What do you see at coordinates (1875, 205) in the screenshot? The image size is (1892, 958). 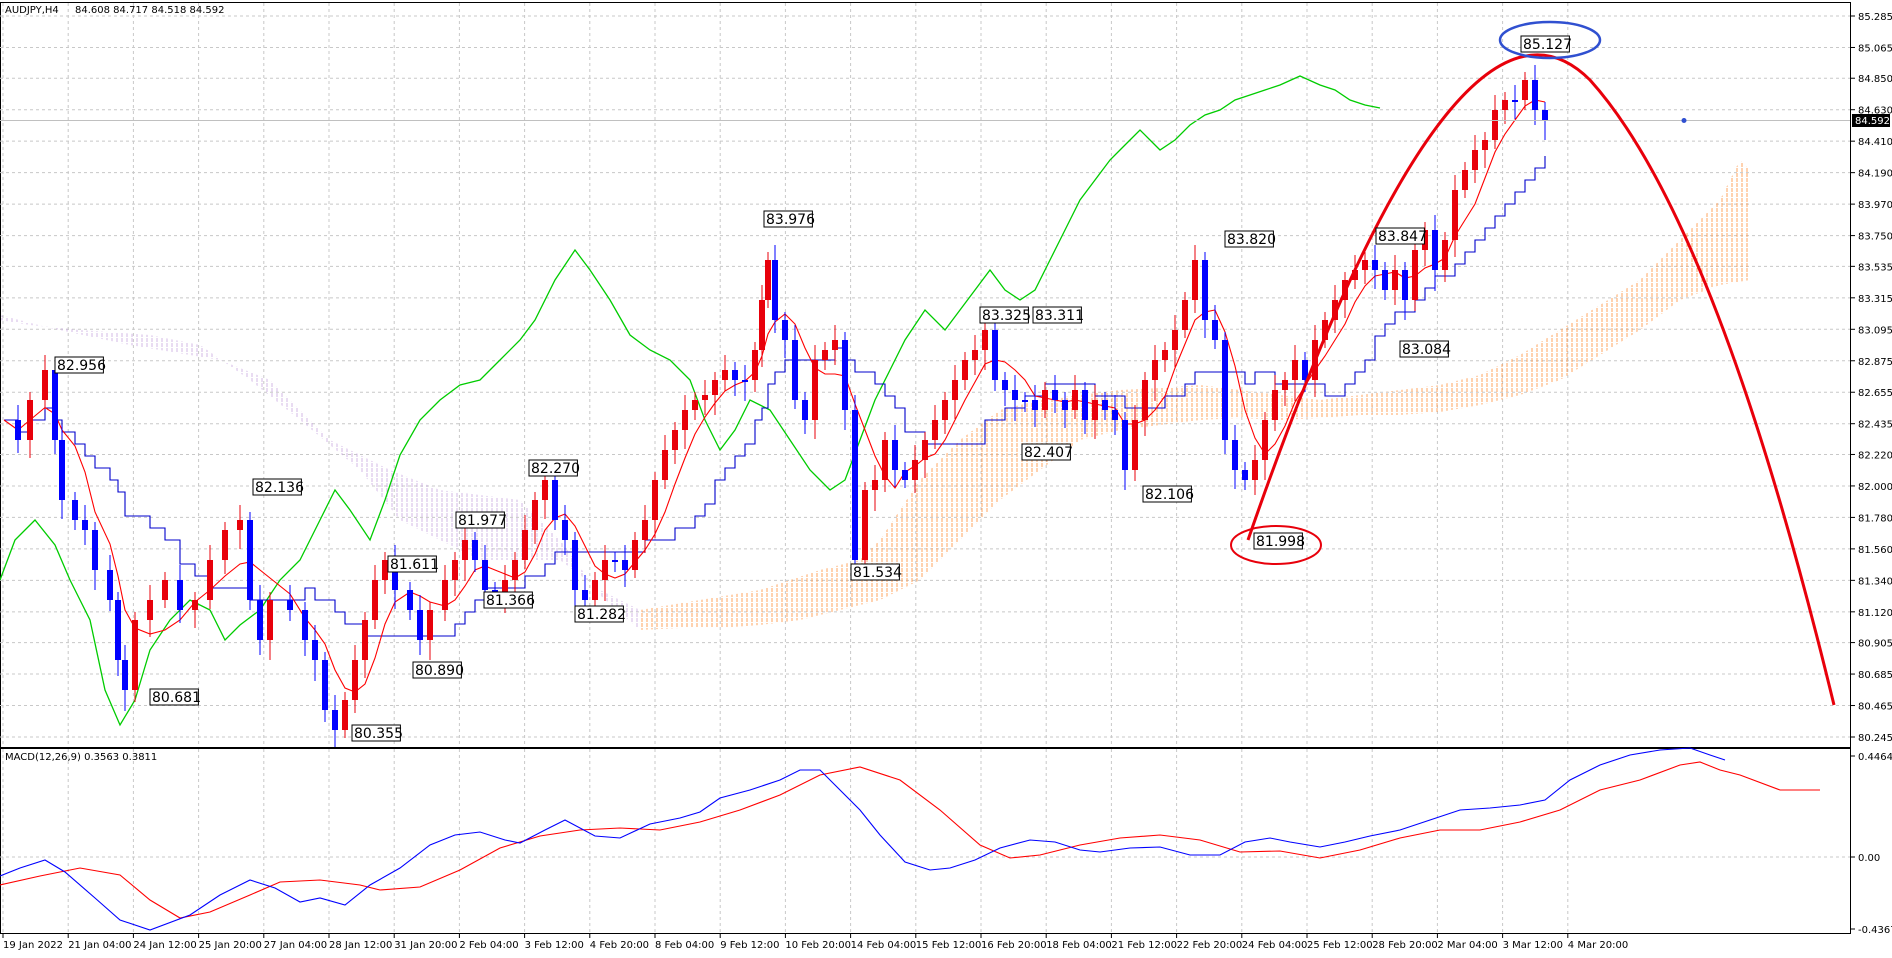 I see `price-tick-label: 83.970` at bounding box center [1875, 205].